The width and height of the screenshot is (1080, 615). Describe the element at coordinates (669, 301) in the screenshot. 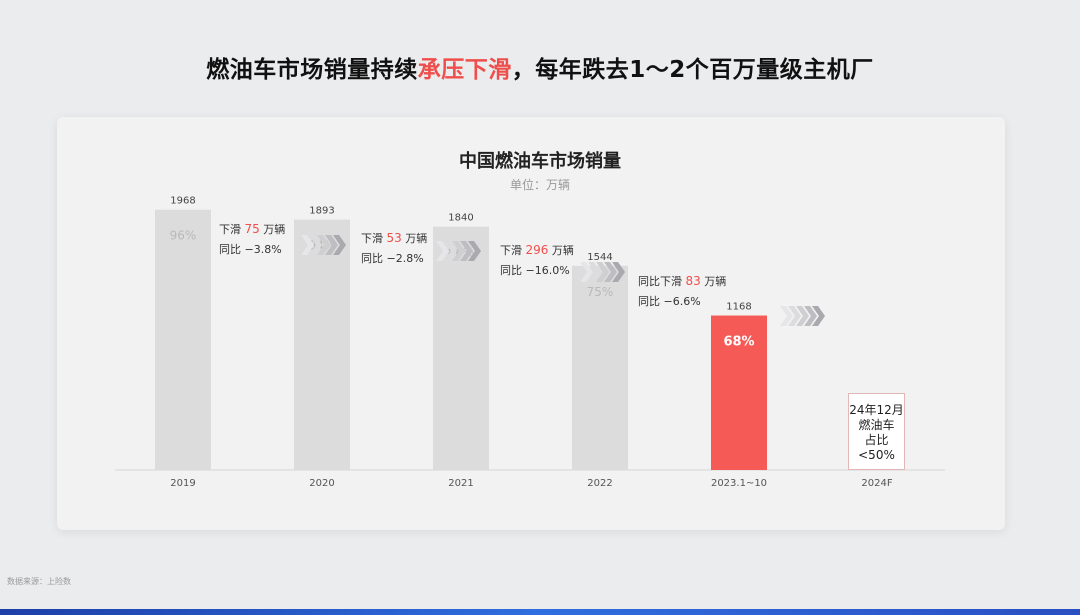

I see `change-yoy: 同比 −6.6%` at that location.